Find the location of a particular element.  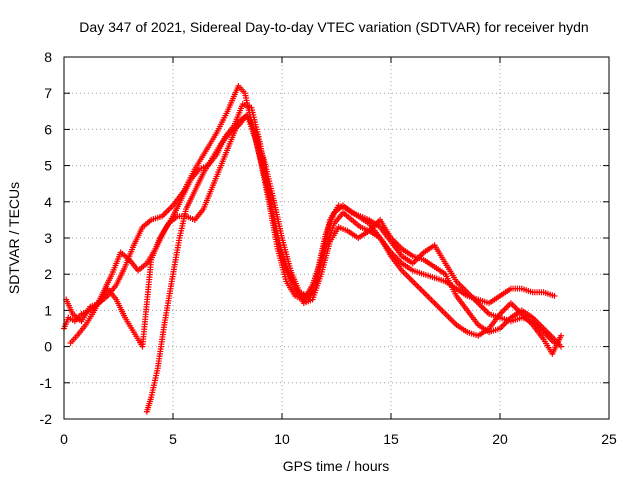

y-tick-label: -2 is located at coordinates (46, 419).